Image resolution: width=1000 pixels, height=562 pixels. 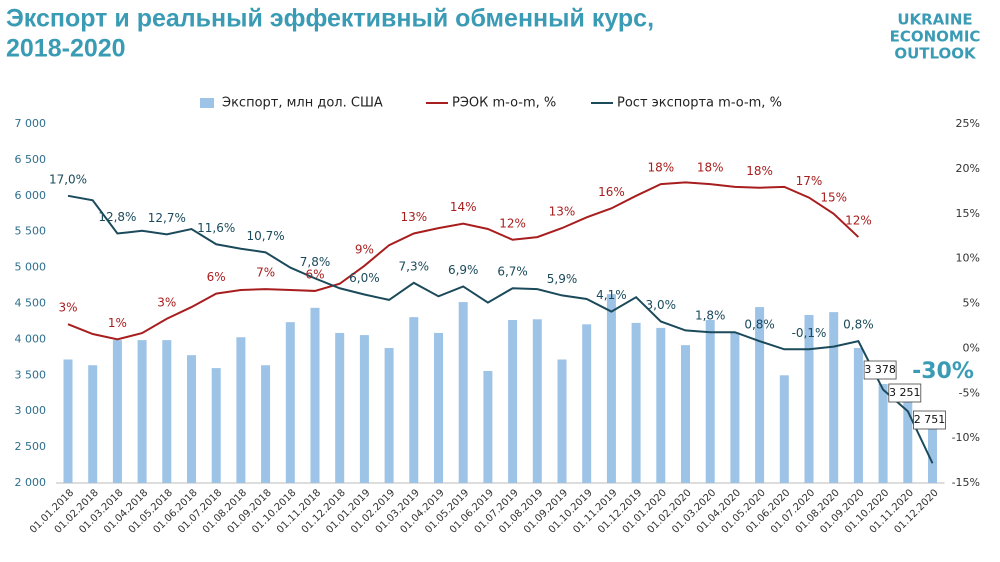 What do you see at coordinates (809, 181) in the screenshot?
I see `data-label: 17%` at bounding box center [809, 181].